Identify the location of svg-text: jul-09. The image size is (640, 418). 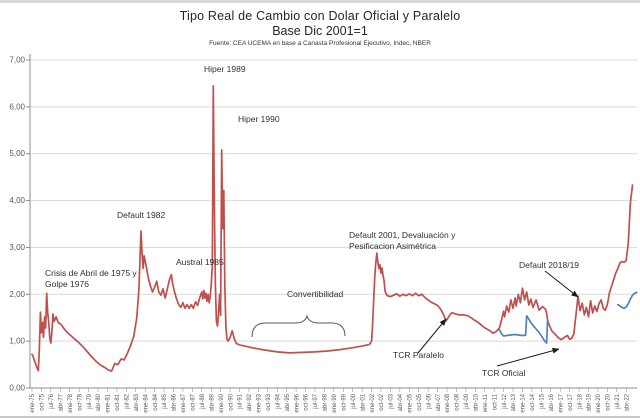
(467, 401).